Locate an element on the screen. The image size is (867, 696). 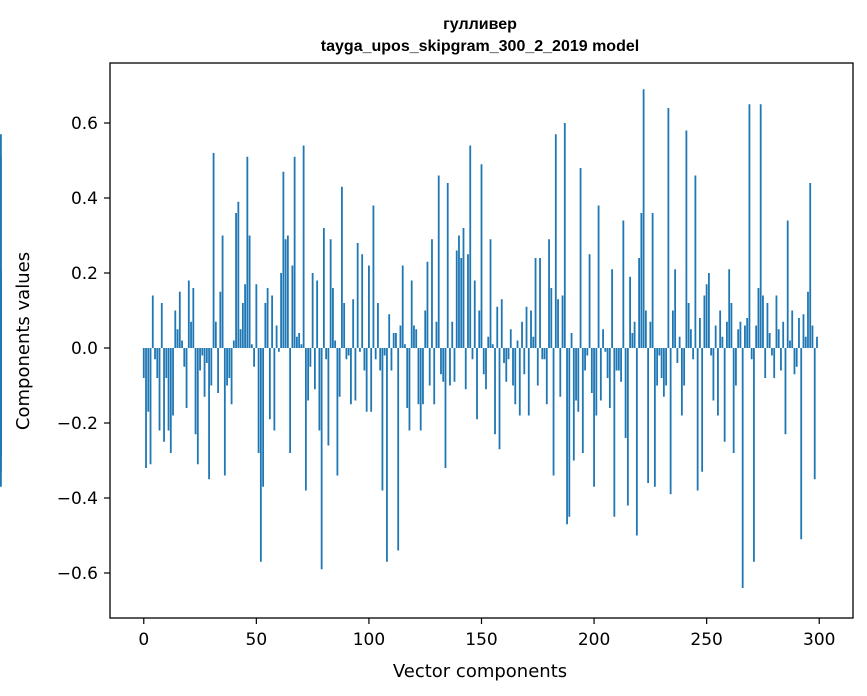
x-axis-ticks: 0 50 100 150 200 250 300 is located at coordinates (486, 634).